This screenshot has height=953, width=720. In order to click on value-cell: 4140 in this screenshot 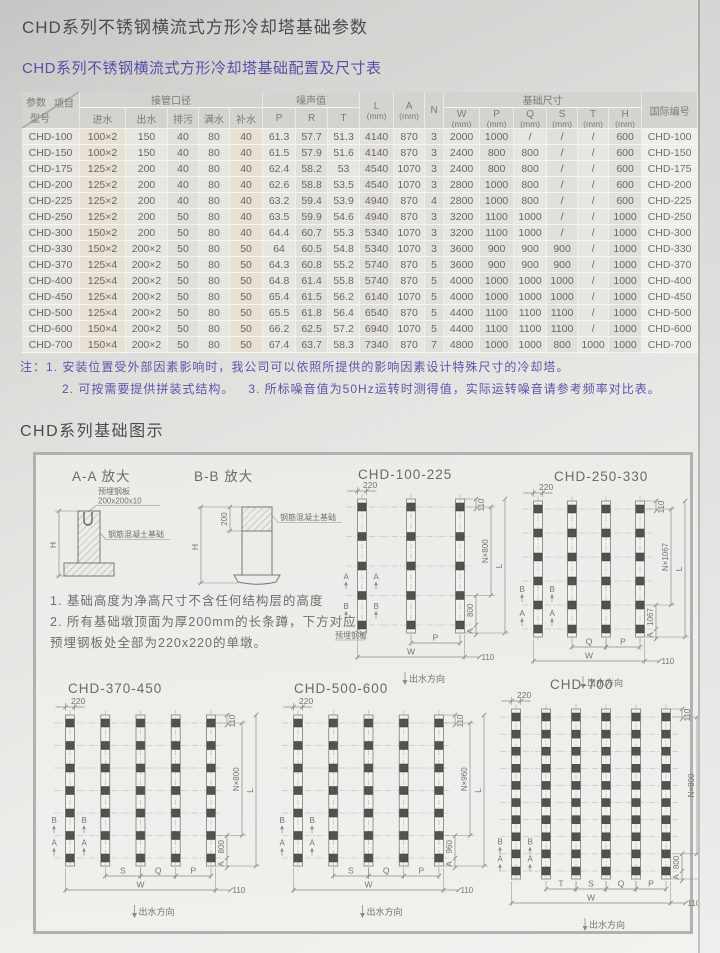, I will do `click(377, 153)`.